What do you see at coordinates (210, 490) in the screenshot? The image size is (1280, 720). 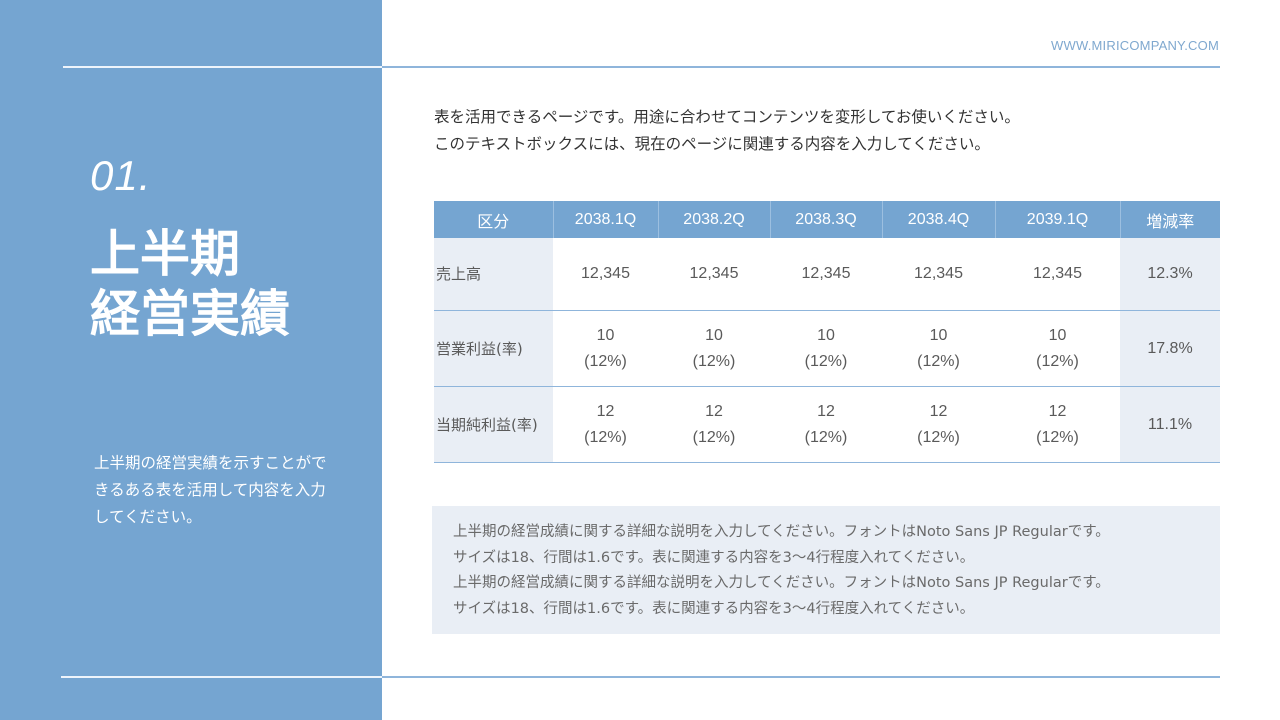 I see `left-description: 上半期の経営実績を示すことができるある表を活用して内容を入力してください。` at bounding box center [210, 490].